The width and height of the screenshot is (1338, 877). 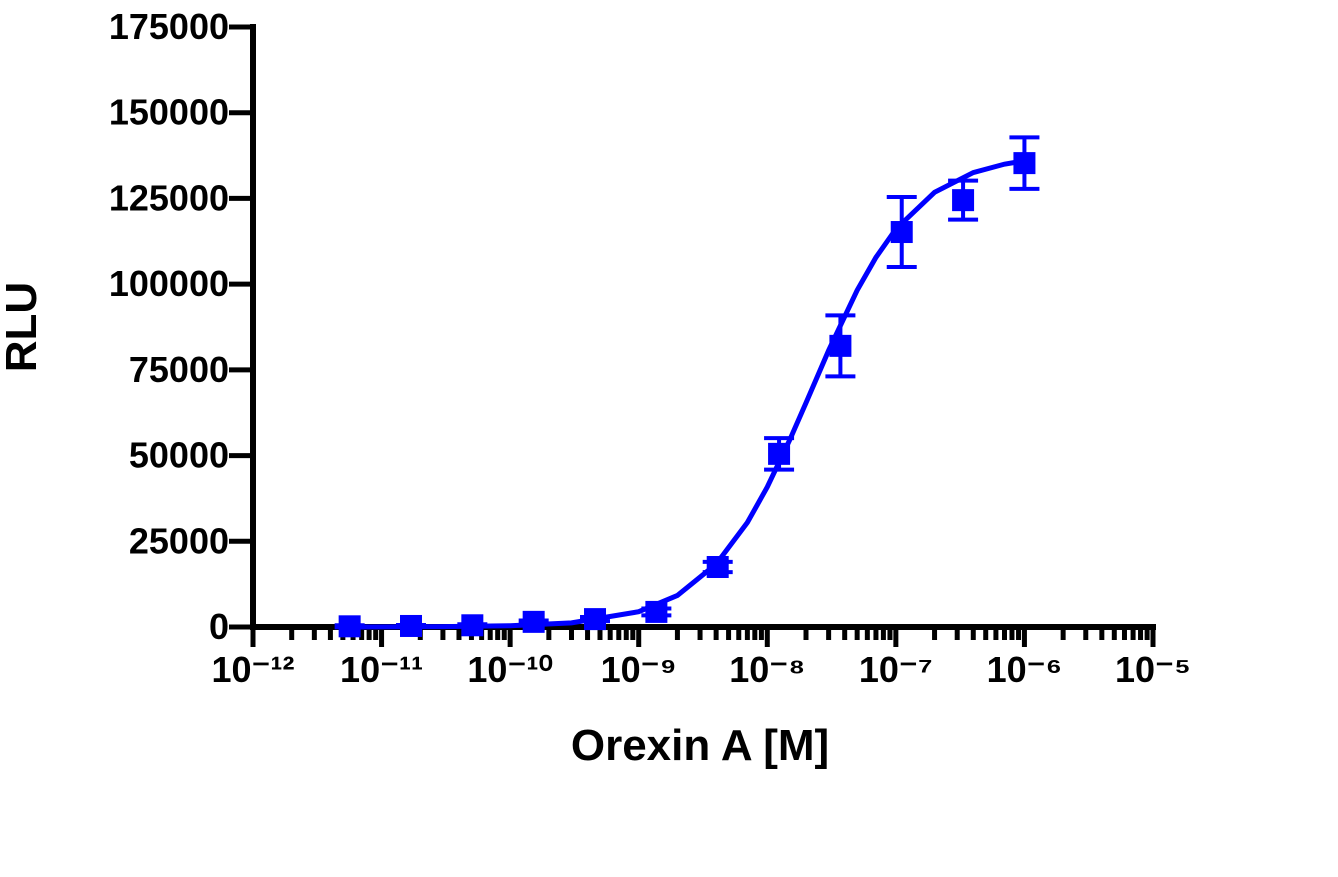 What do you see at coordinates (169, 283) in the screenshot?
I see `y-tick-label: 100000` at bounding box center [169, 283].